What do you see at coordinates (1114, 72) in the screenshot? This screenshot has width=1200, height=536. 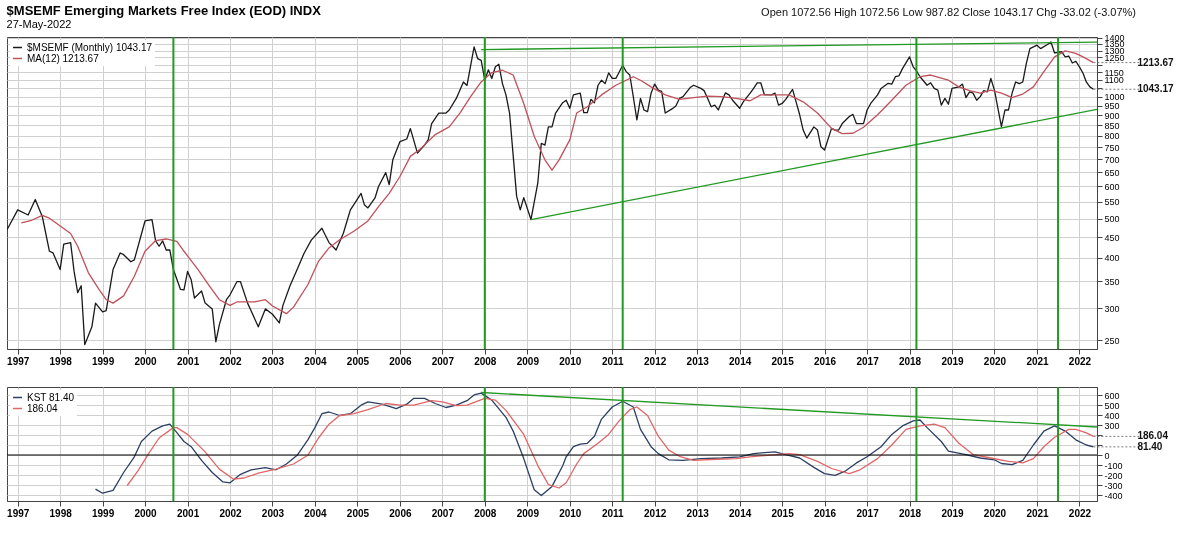 I see `y-tick-label: 1150` at bounding box center [1114, 72].